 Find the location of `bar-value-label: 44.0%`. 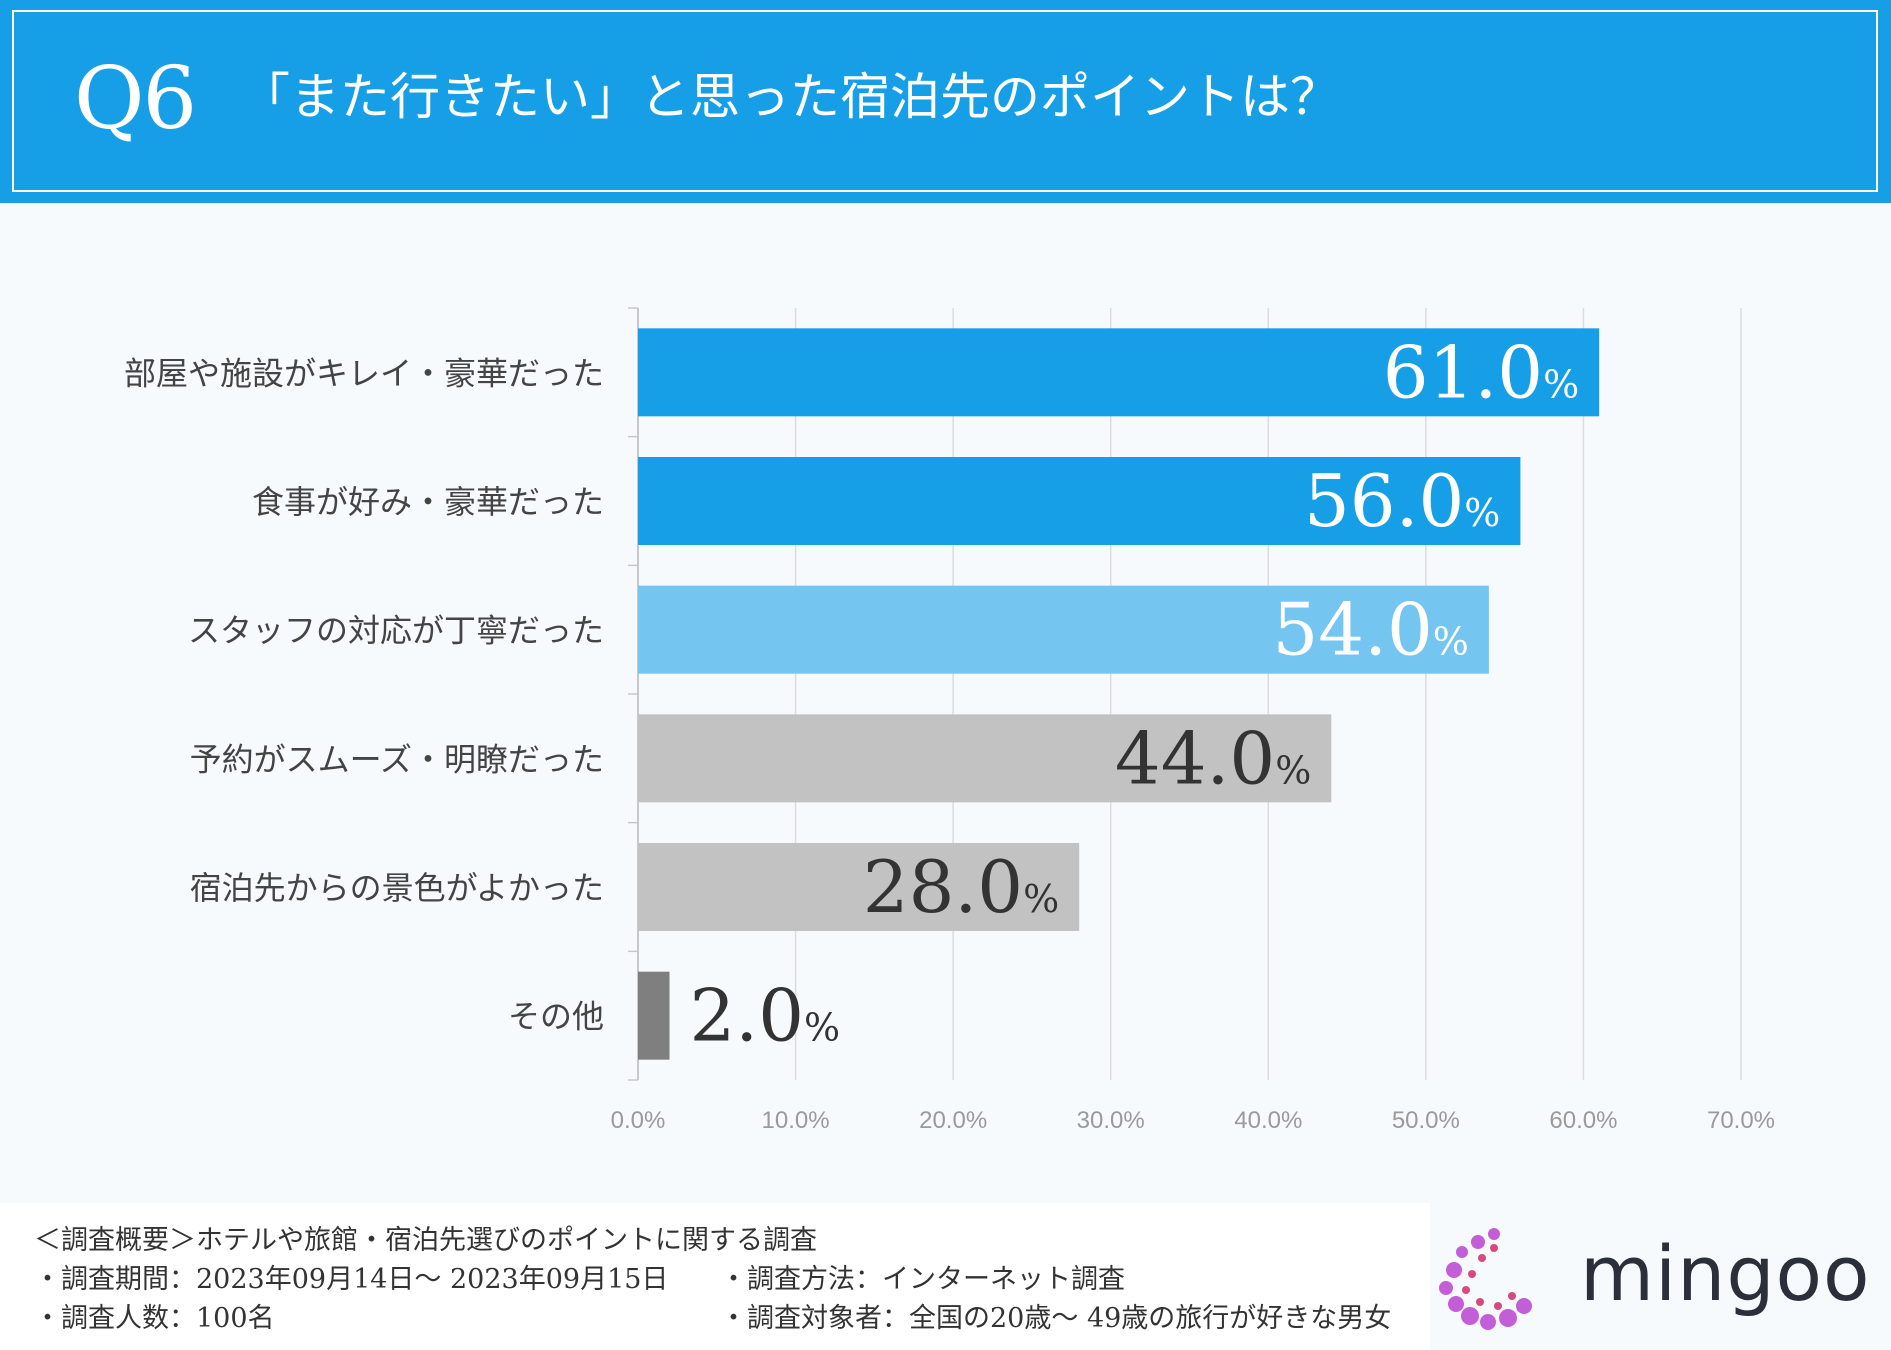

bar-value-label: 44.0% is located at coordinates (1213, 758).